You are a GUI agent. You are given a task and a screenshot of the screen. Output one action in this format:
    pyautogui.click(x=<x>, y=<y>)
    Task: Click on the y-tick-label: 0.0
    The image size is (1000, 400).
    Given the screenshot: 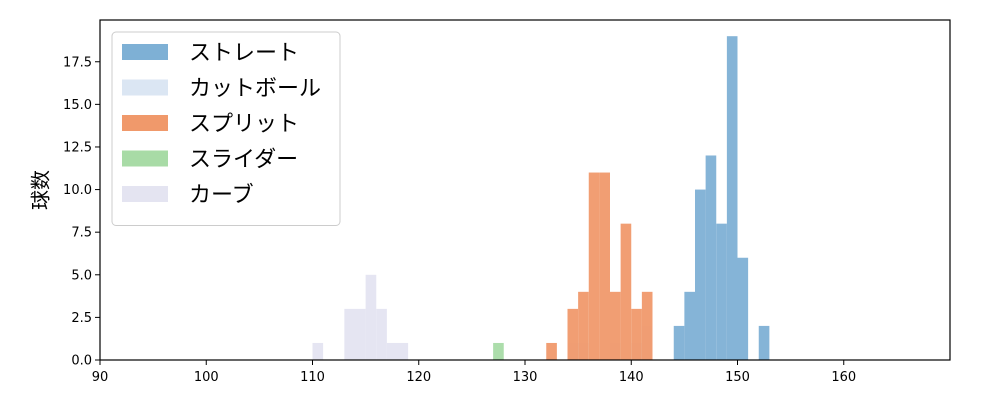 What is the action you would take?
    pyautogui.click(x=81, y=361)
    